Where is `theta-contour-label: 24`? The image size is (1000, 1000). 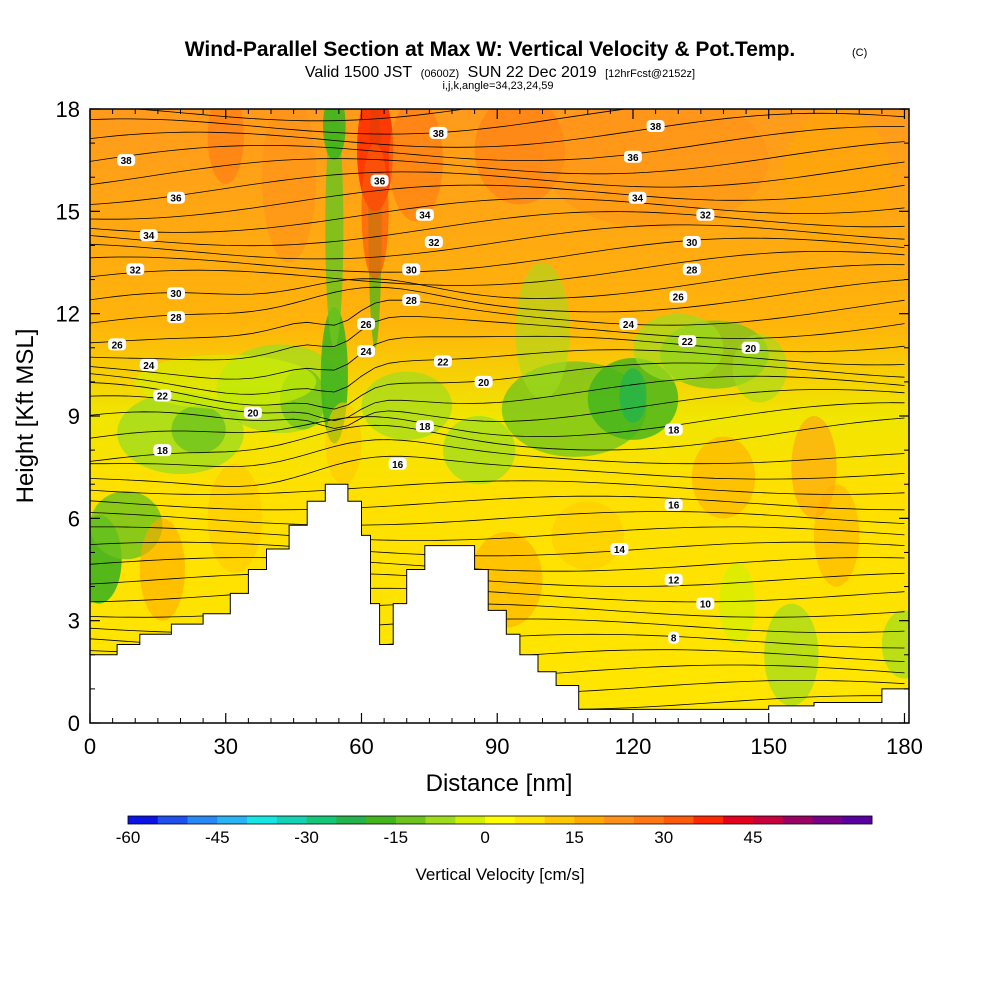
theta-contour-label: 24 is located at coordinates (628, 324).